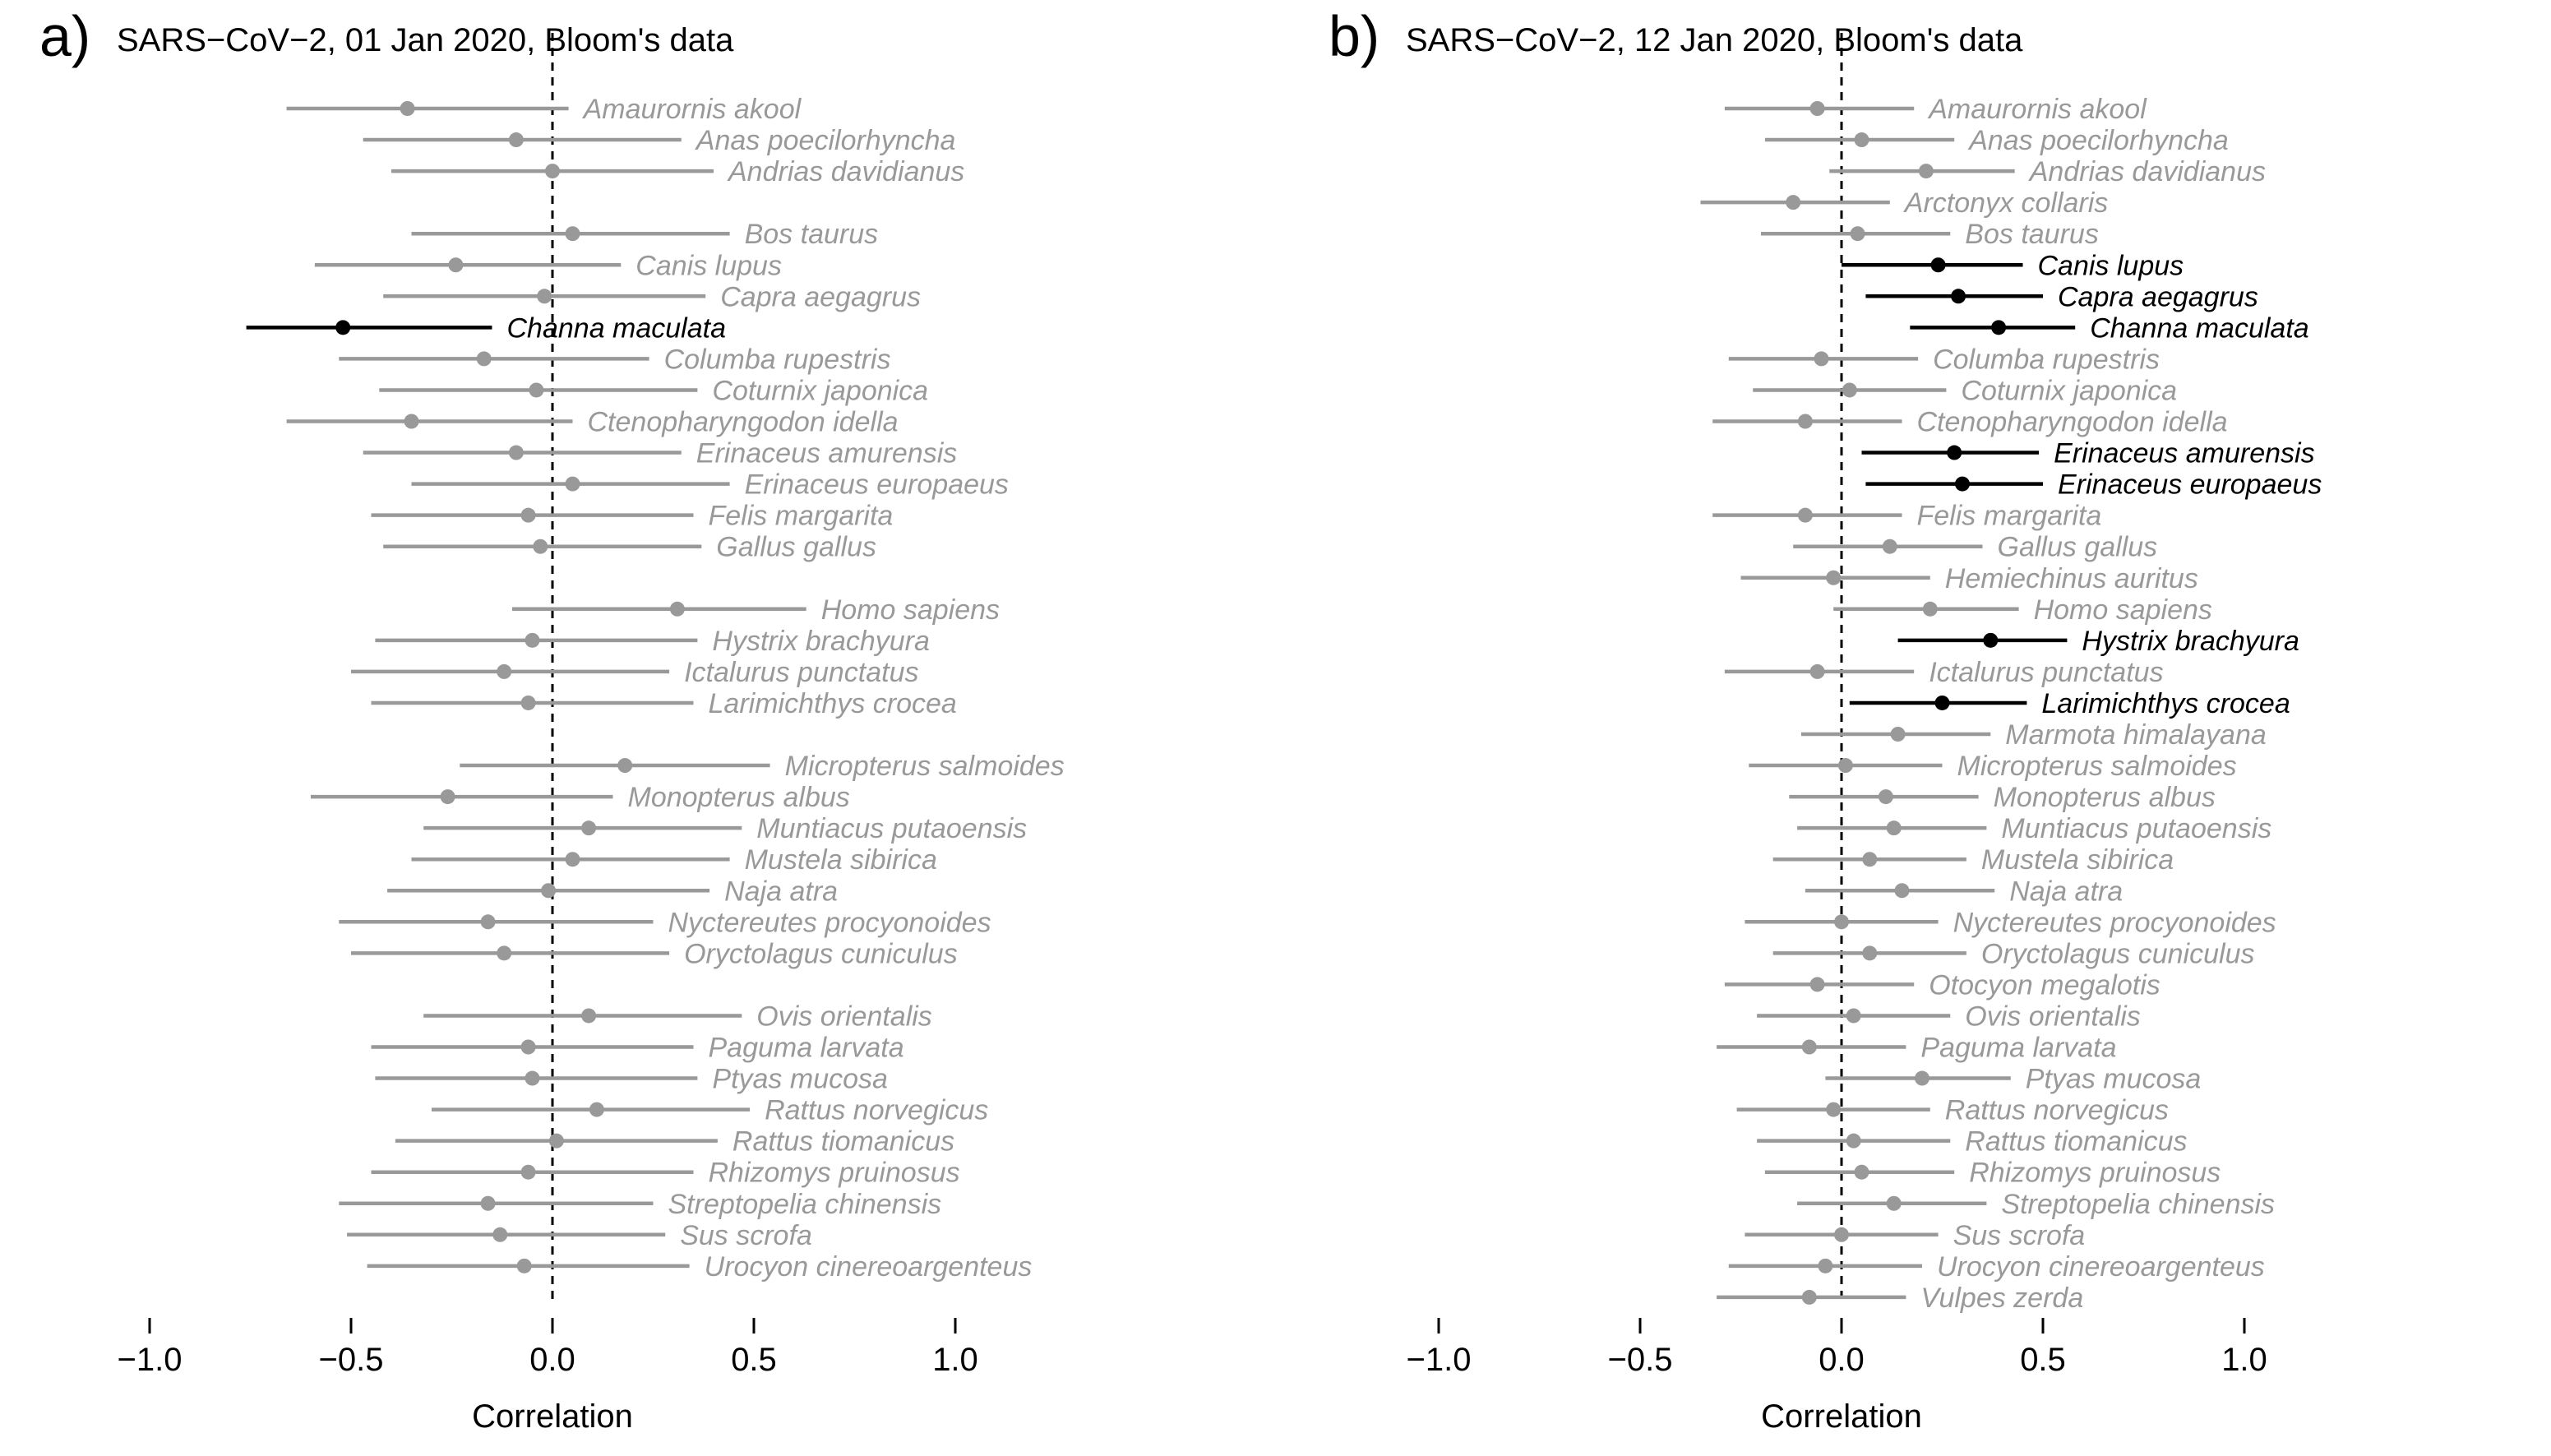  I want to click on panel-a-species-label: Felis margarita, so click(801, 516).